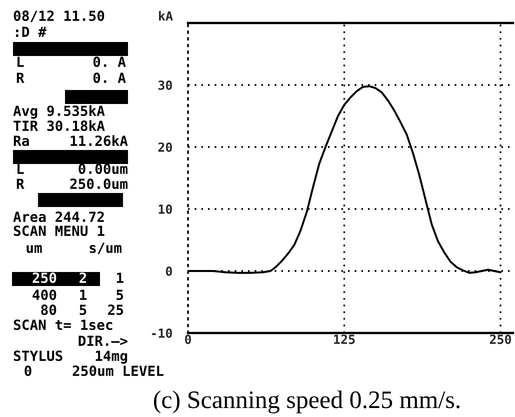 Image resolution: width=515 pixels, height=417 pixels. What do you see at coordinates (59, 231) in the screenshot?
I see `text: SCAN MENU 1` at bounding box center [59, 231].